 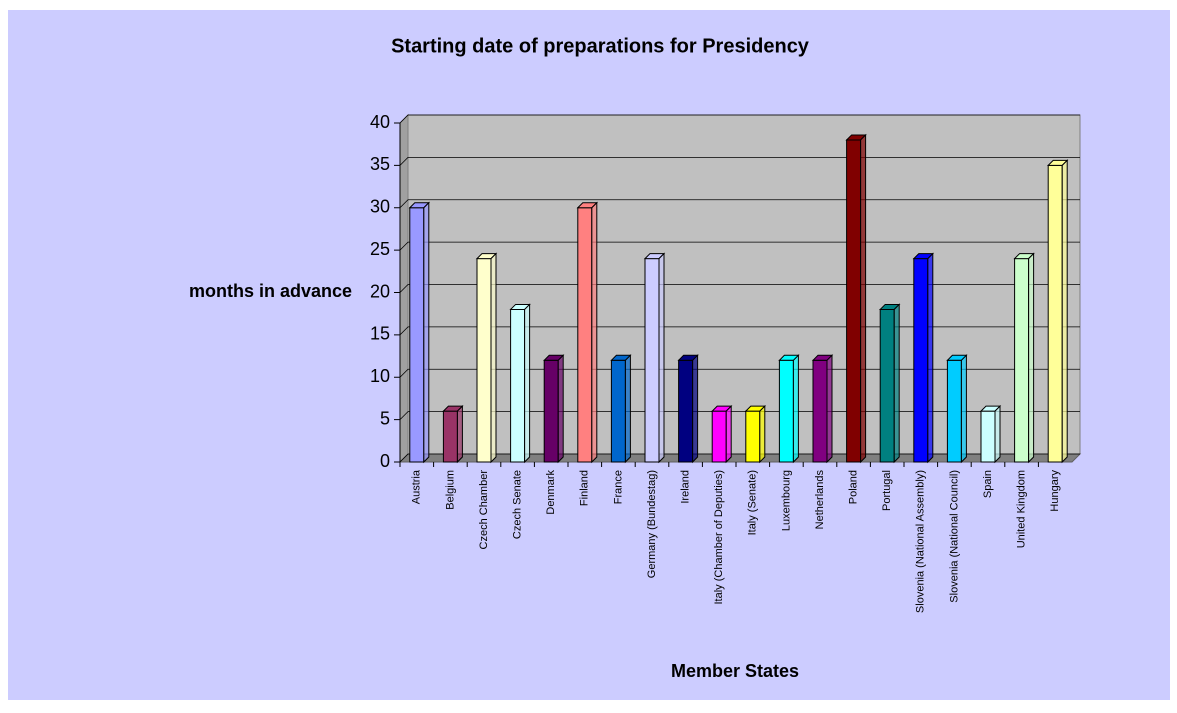 I want to click on y-tick-label: 35, so click(x=380, y=164).